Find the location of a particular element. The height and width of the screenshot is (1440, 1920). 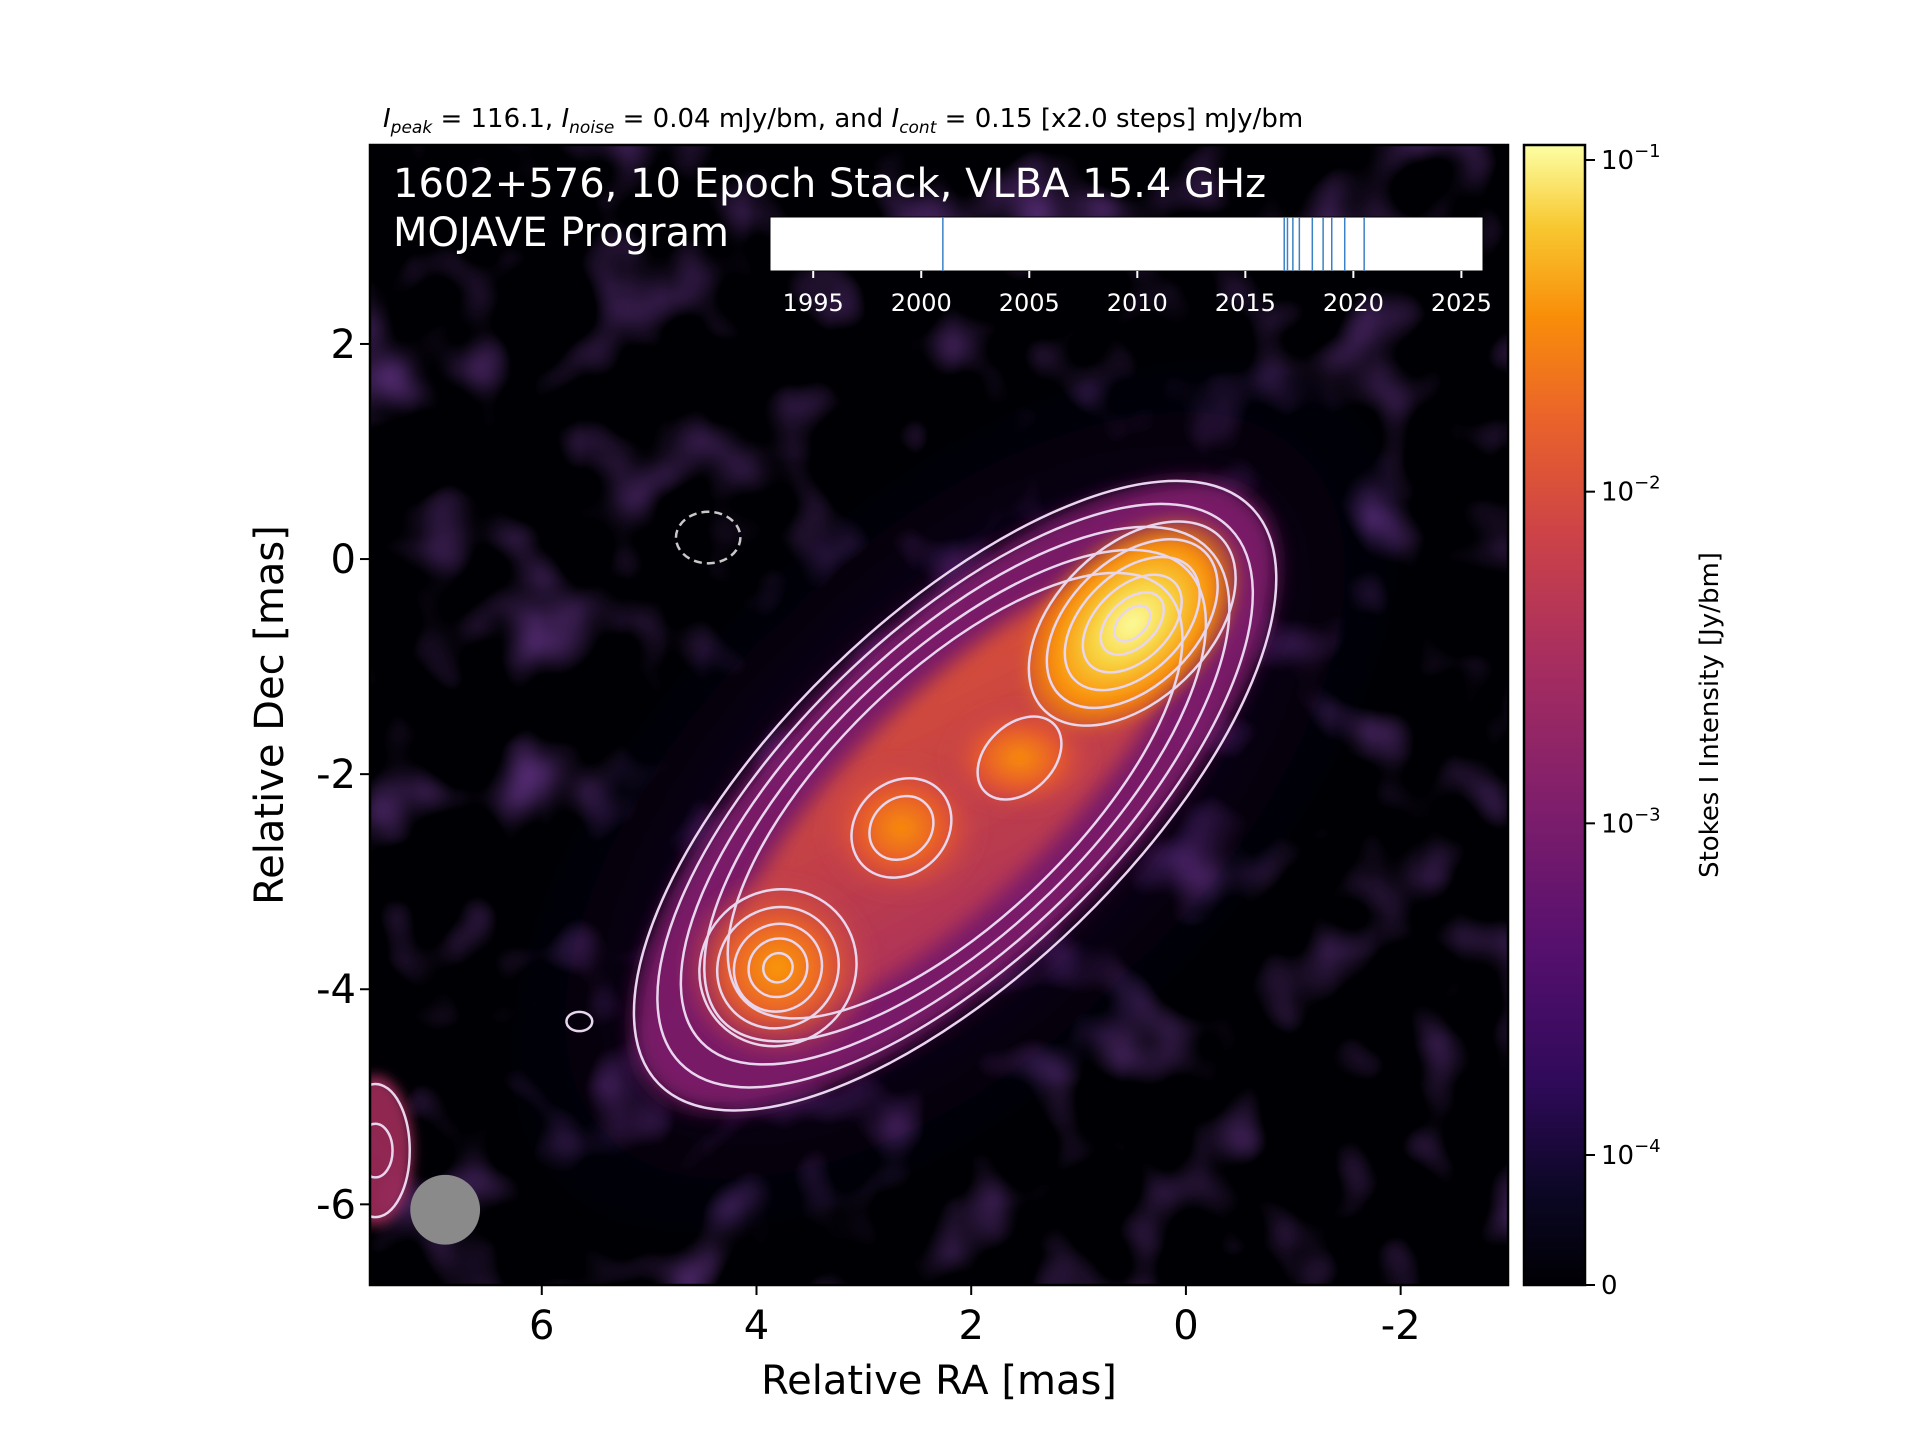

i-noise-subscript: noise is located at coordinates (591, 128).